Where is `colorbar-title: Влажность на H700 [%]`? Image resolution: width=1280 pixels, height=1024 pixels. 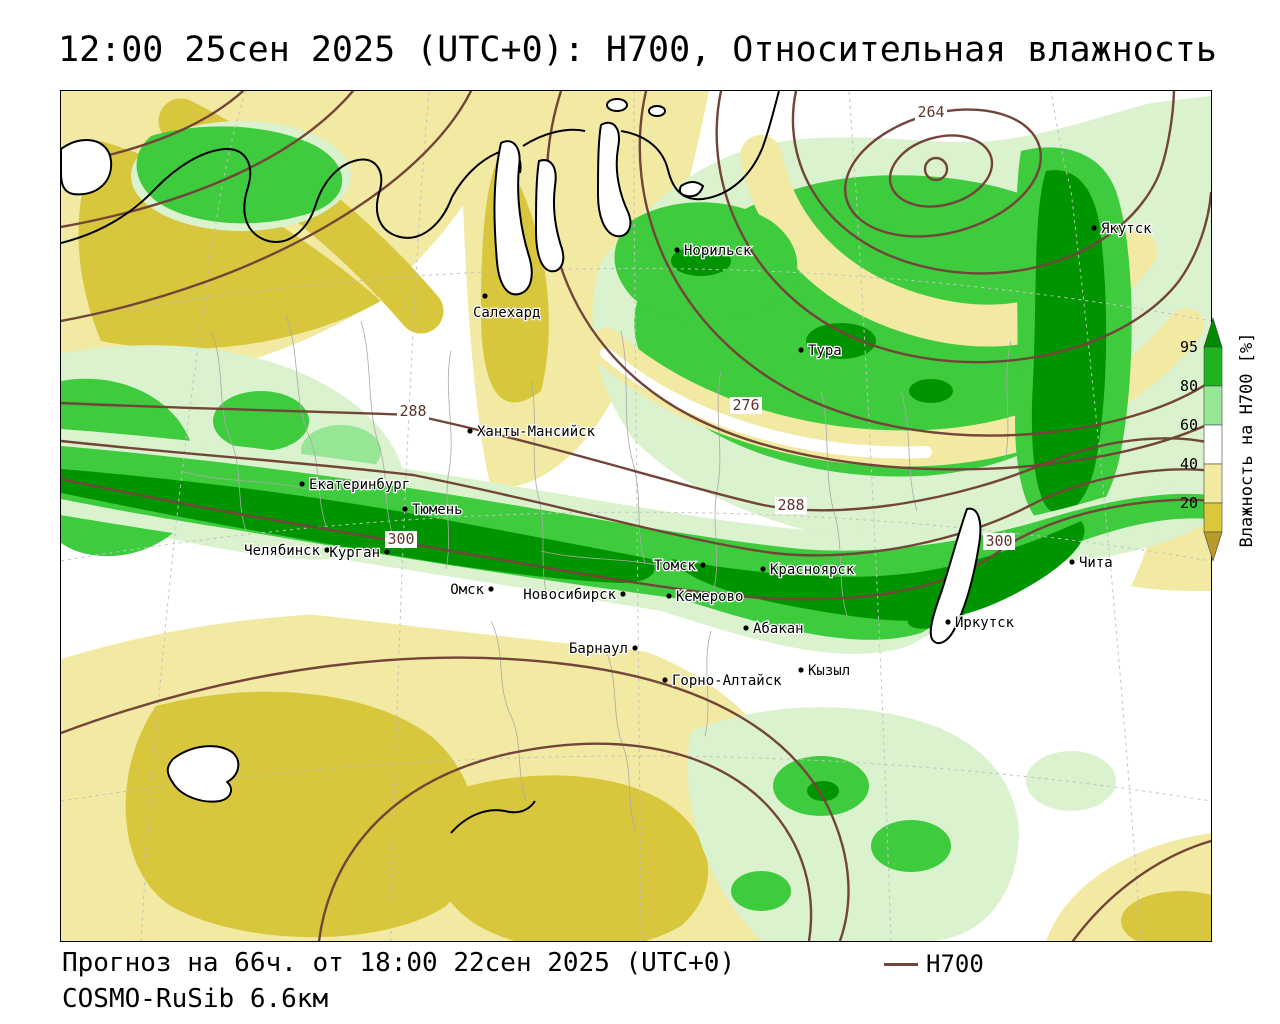
colorbar-title: Влажность на H700 [%] is located at coordinates (1247, 440).